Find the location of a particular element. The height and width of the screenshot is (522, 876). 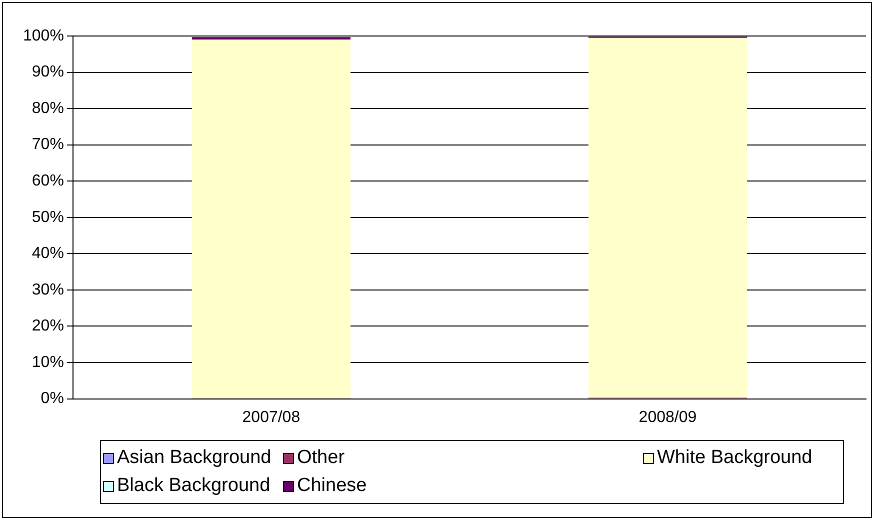

legend-label: Other is located at coordinates (321, 458).